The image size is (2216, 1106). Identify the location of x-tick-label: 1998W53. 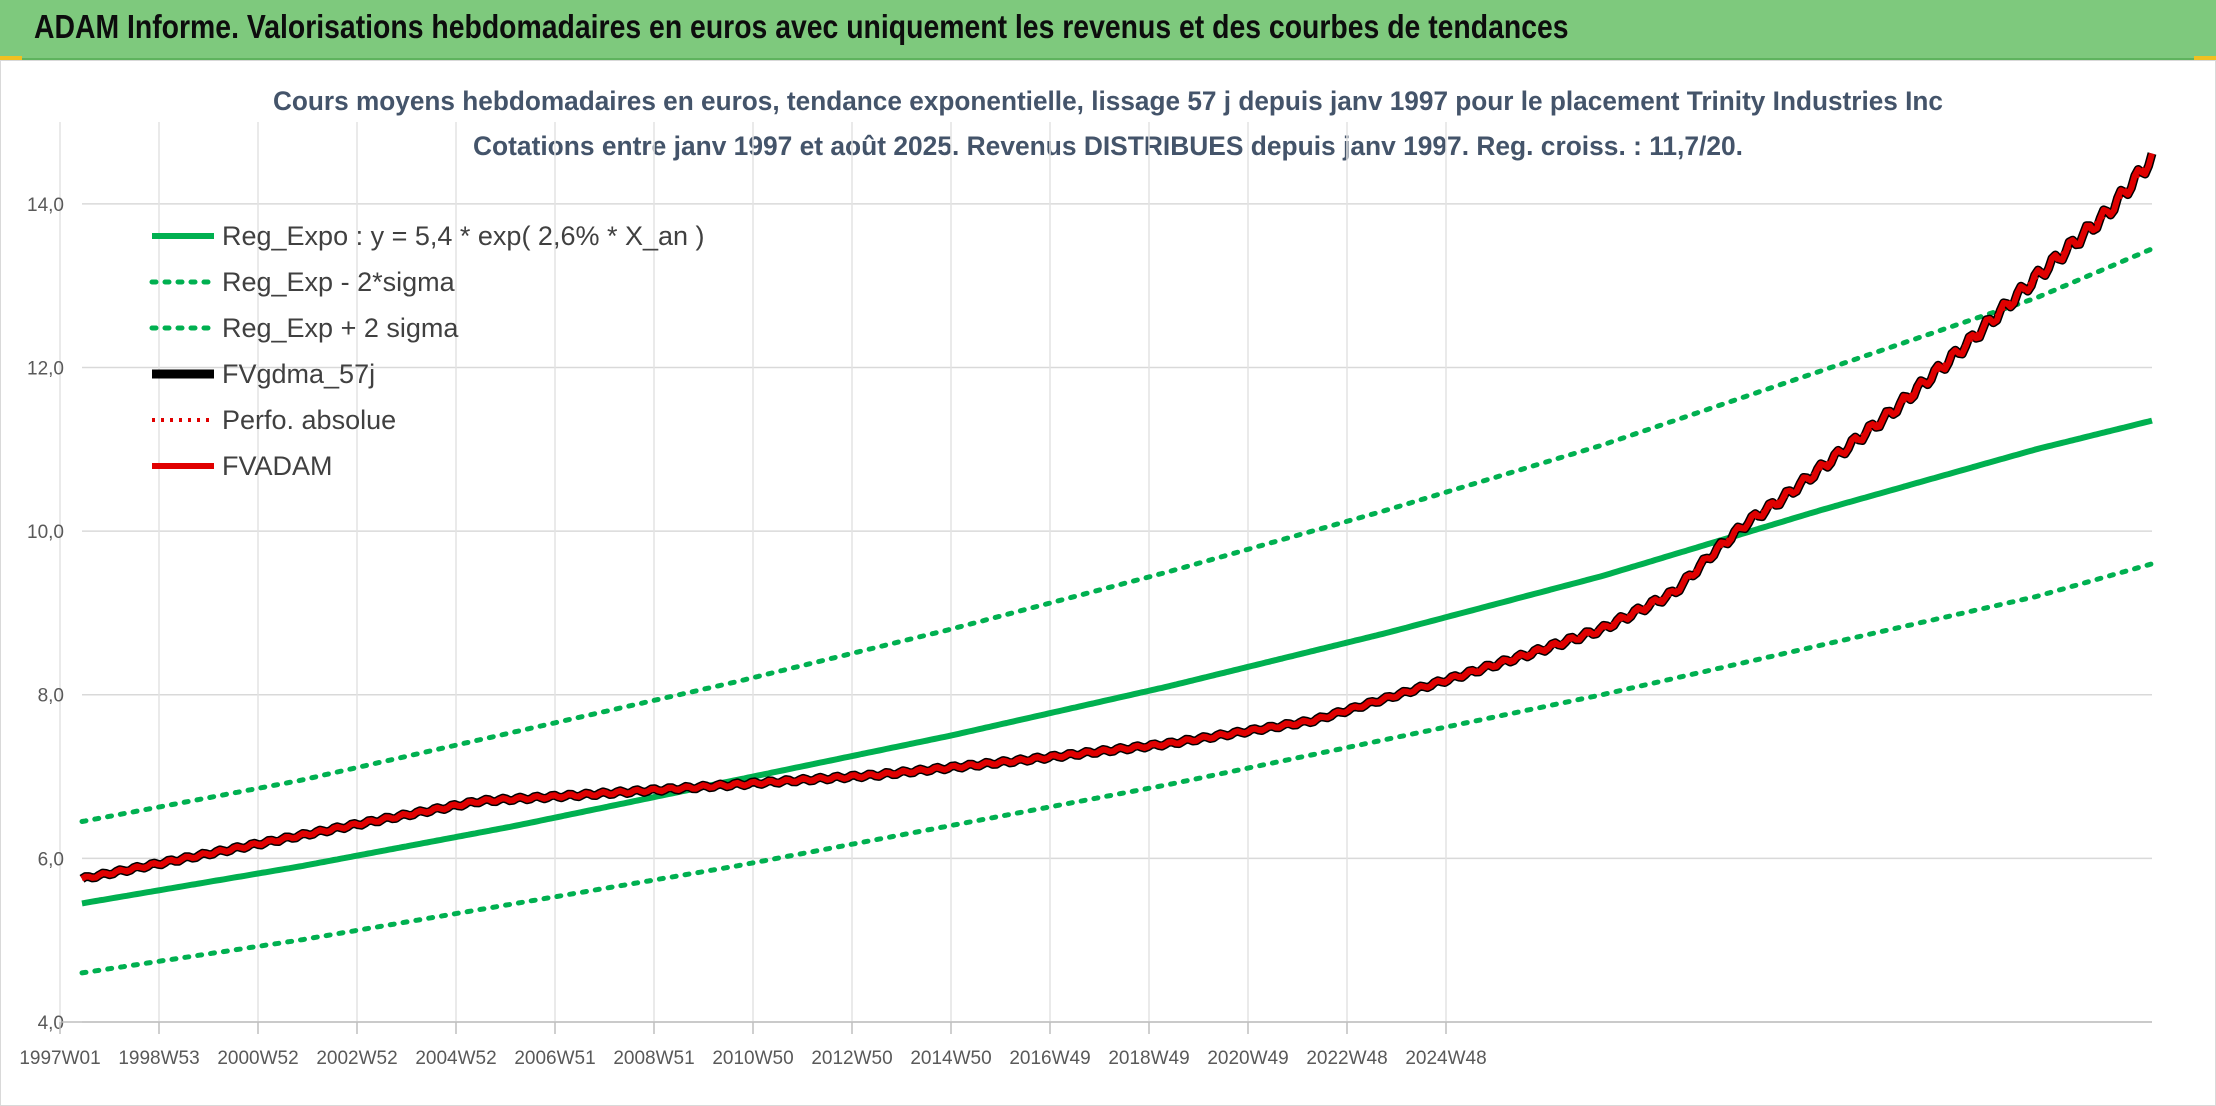
(158, 1058).